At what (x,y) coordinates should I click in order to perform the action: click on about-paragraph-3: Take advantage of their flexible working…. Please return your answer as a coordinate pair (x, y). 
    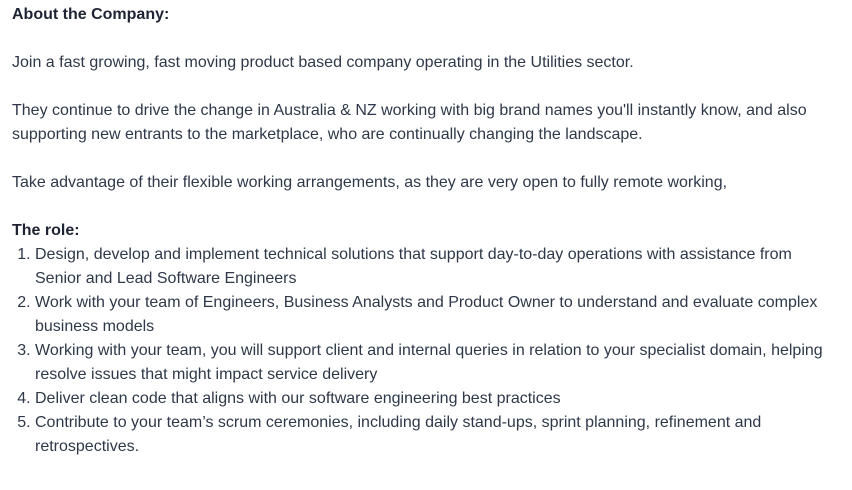
    Looking at the image, I should click on (370, 182).